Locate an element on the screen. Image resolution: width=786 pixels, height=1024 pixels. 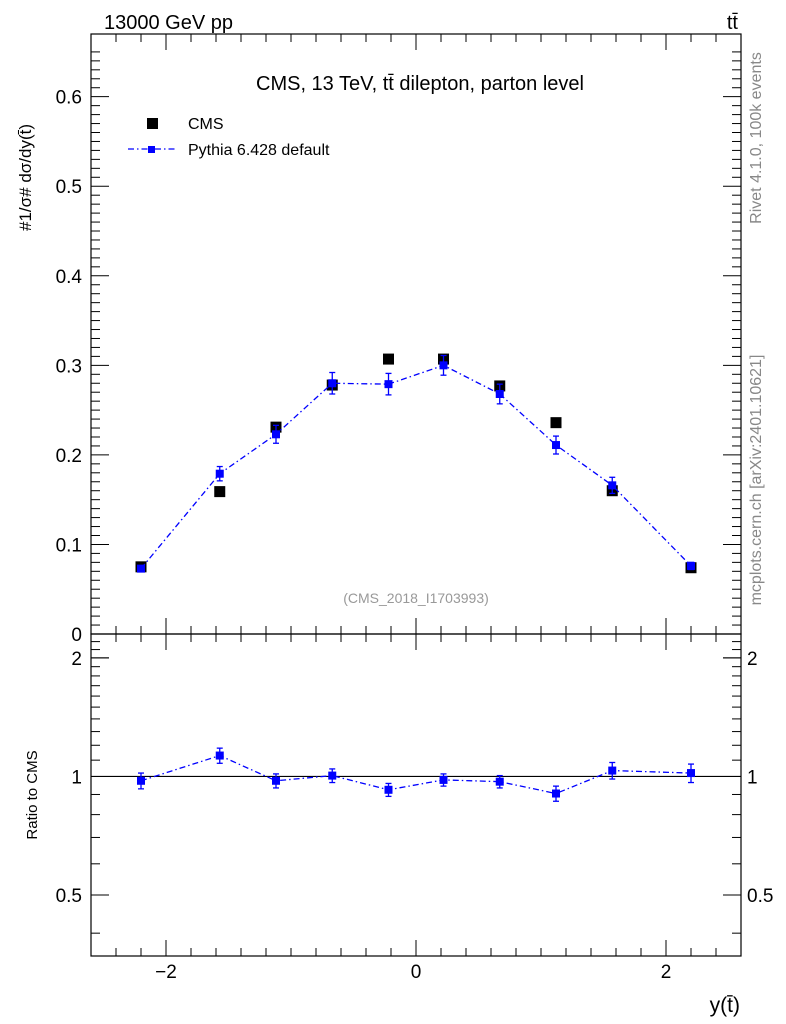
source-label: mcplots.cern.ch [arXiv:2401.10621] is located at coordinates (756, 480).